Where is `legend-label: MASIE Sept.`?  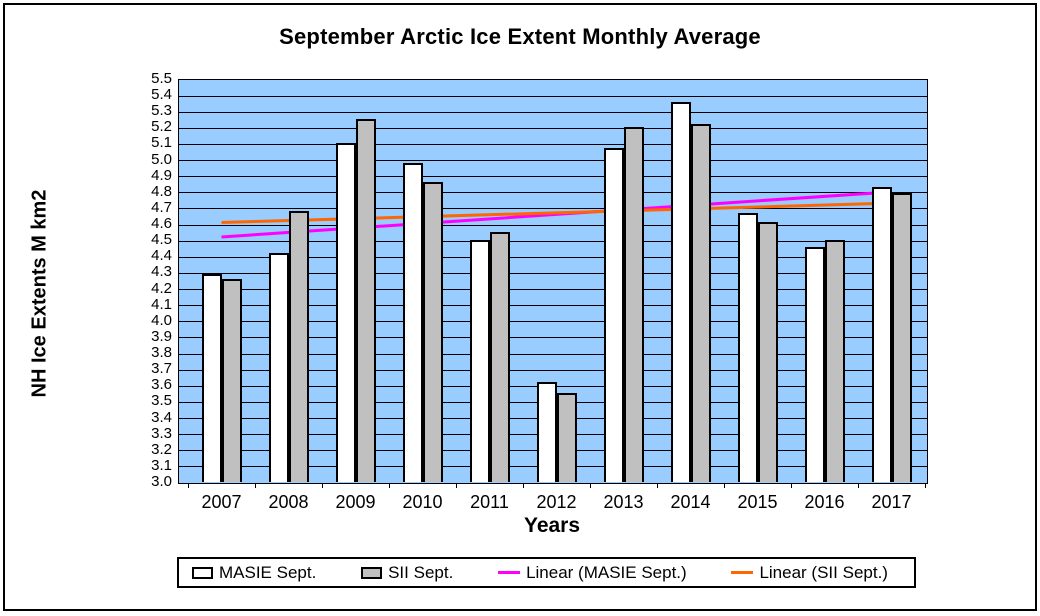 legend-label: MASIE Sept. is located at coordinates (268, 572).